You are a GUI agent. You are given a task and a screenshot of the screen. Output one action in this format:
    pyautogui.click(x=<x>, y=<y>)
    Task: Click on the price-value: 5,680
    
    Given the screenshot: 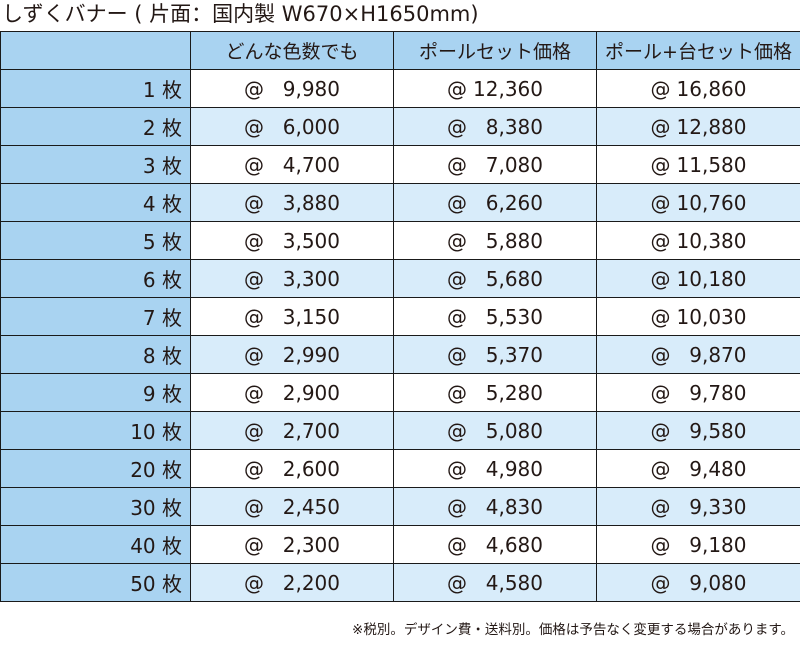 What is the action you would take?
    pyautogui.click(x=514, y=278)
    